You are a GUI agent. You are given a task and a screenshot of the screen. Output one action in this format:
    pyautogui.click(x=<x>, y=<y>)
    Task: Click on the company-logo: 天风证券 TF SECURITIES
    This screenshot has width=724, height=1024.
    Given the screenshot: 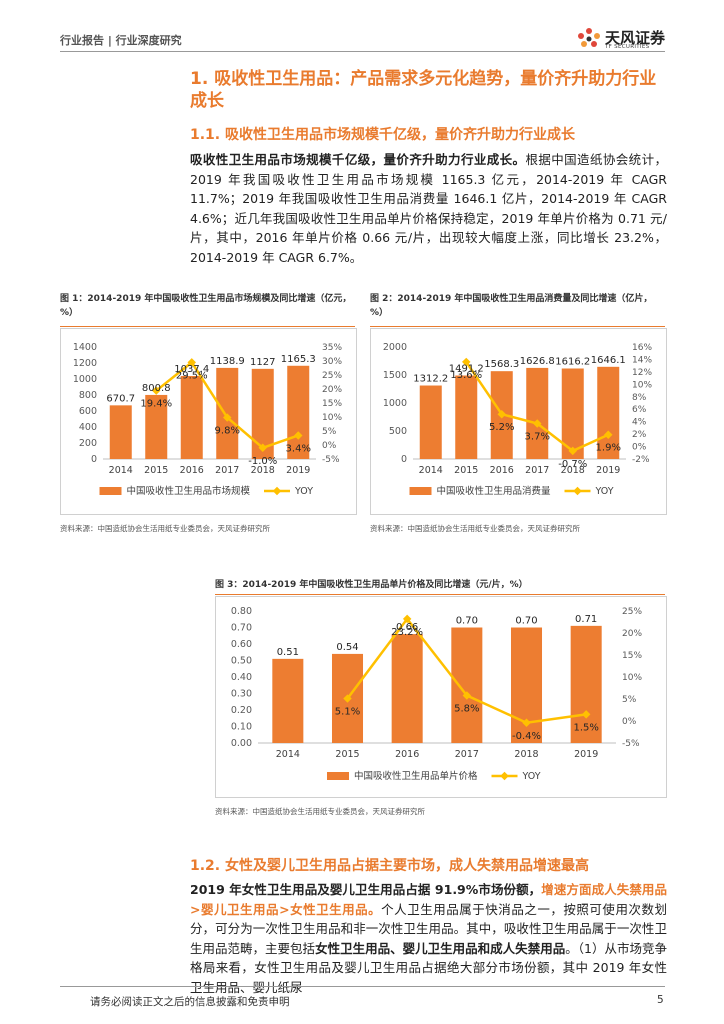 What is the action you would take?
    pyautogui.click(x=621, y=39)
    